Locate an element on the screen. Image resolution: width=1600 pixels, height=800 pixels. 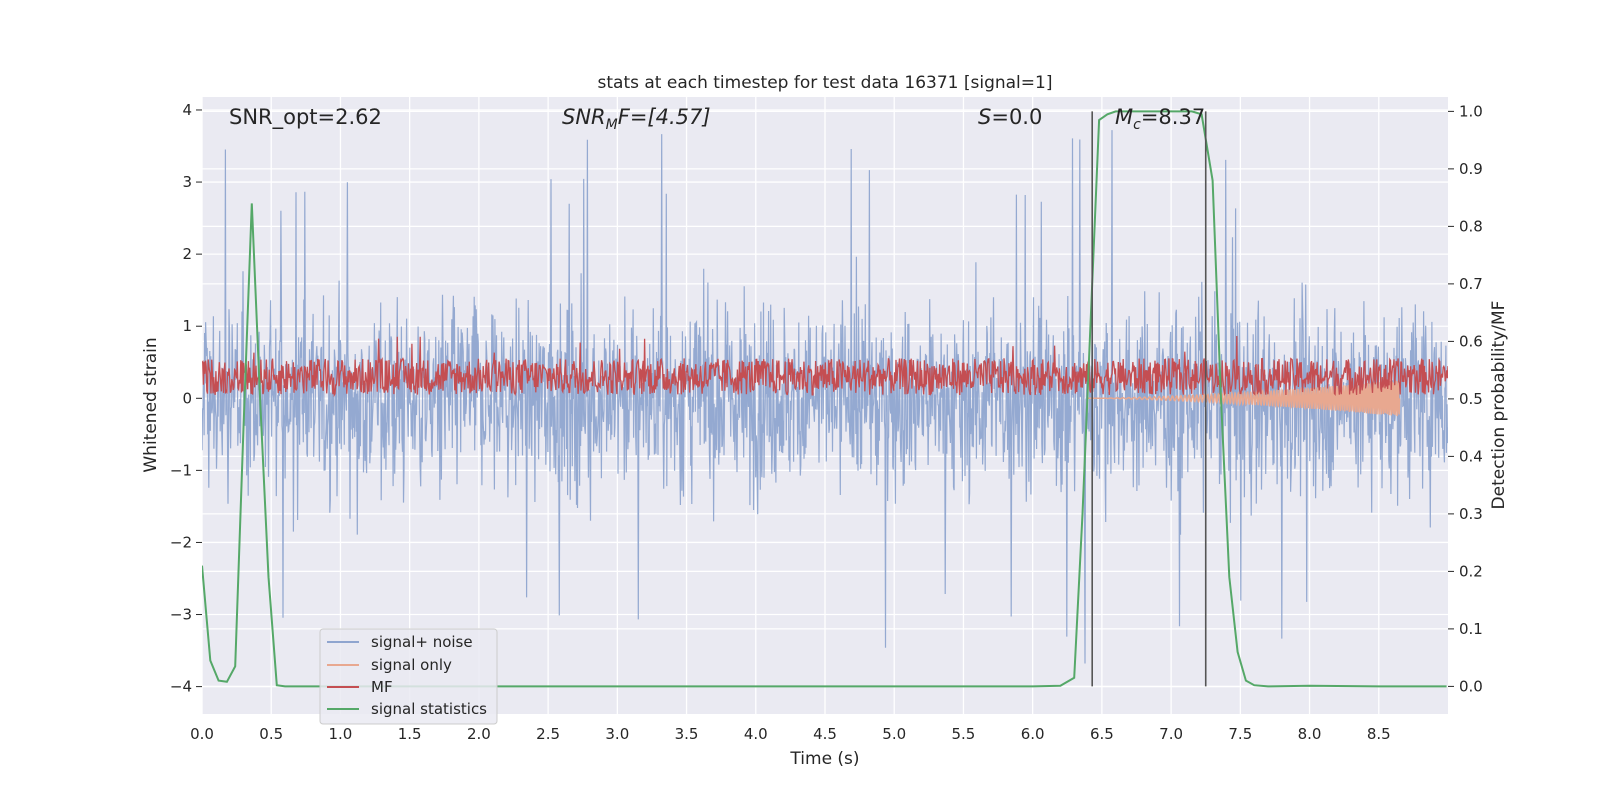
x-tick-label: 8.0 is located at coordinates (1310, 734).